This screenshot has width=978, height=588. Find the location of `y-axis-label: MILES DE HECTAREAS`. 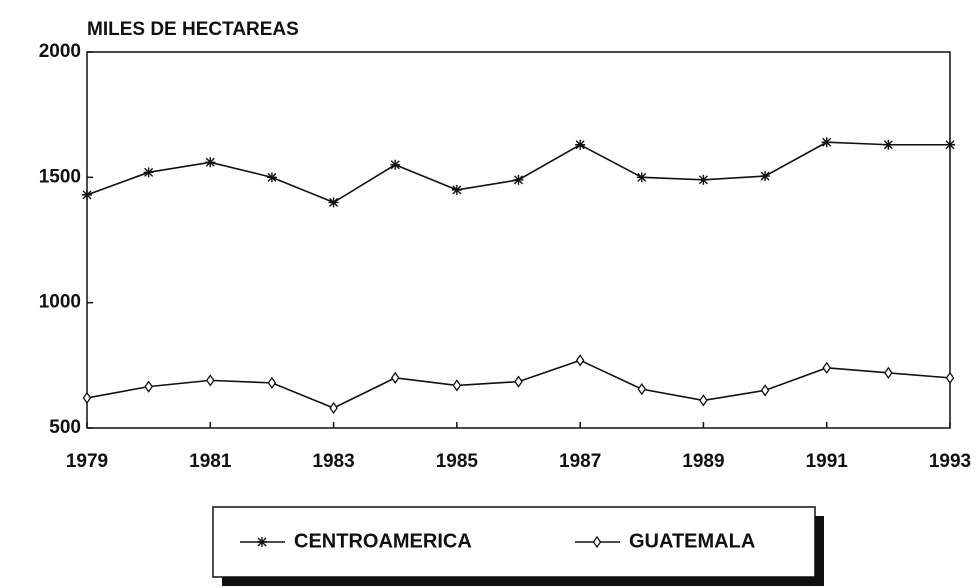

y-axis-label: MILES DE HECTAREAS is located at coordinates (193, 29).